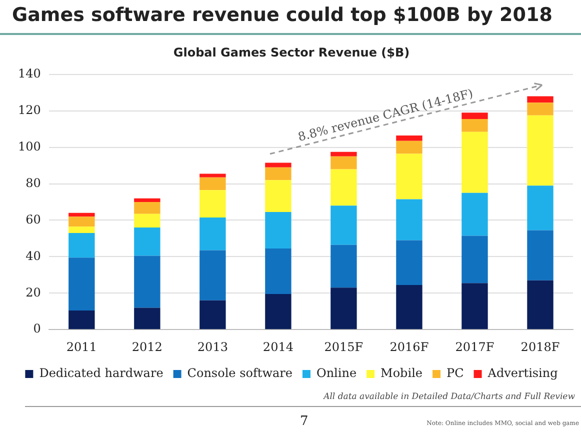  I want to click on text: 7, so click(304, 421).